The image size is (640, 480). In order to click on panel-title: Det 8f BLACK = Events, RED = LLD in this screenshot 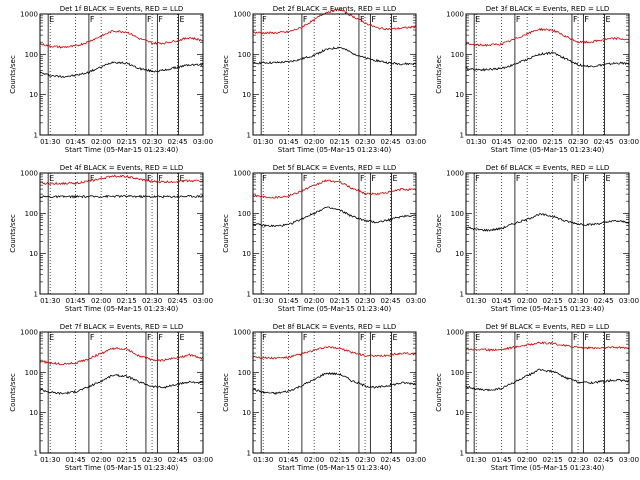, I will do `click(334, 327)`.